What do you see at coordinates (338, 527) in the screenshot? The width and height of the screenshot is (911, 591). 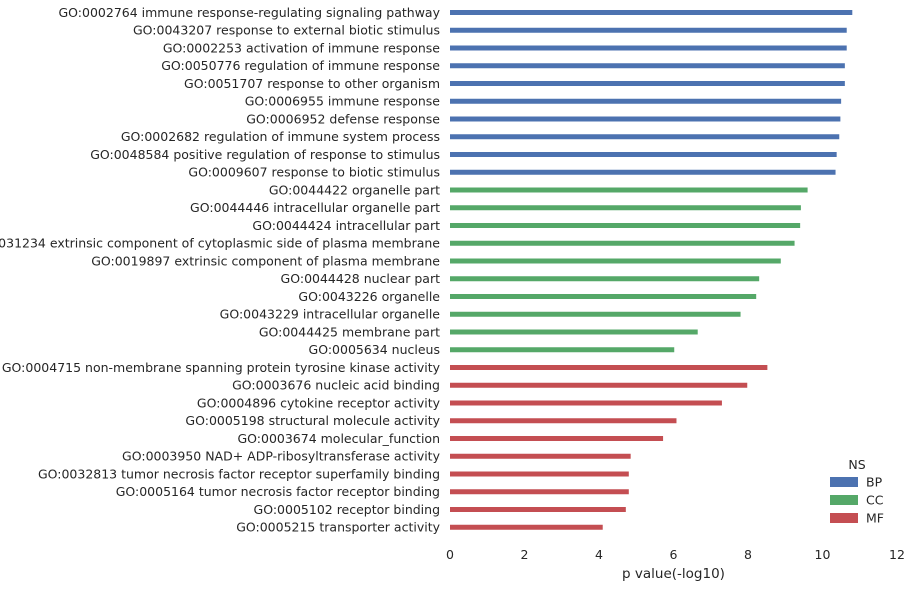 I see `category-label-29: GO:0005215 transporter activity` at bounding box center [338, 527].